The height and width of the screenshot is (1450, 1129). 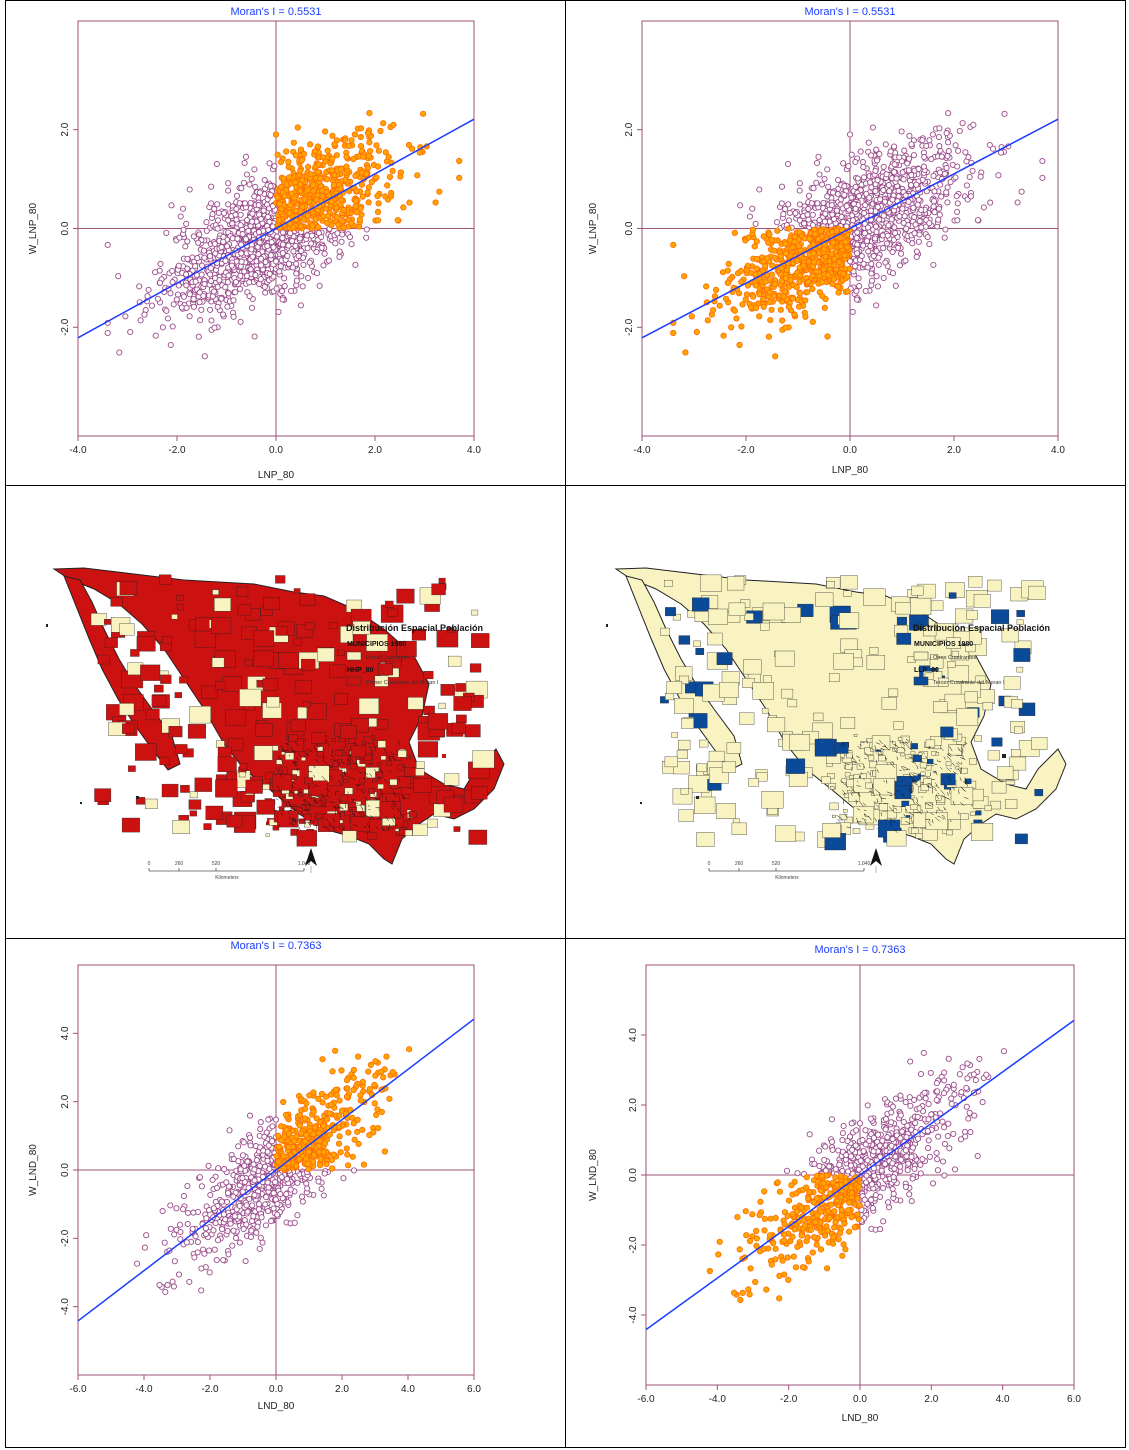 I want to click on legend-swatch-highlight, so click(x=921, y=681).